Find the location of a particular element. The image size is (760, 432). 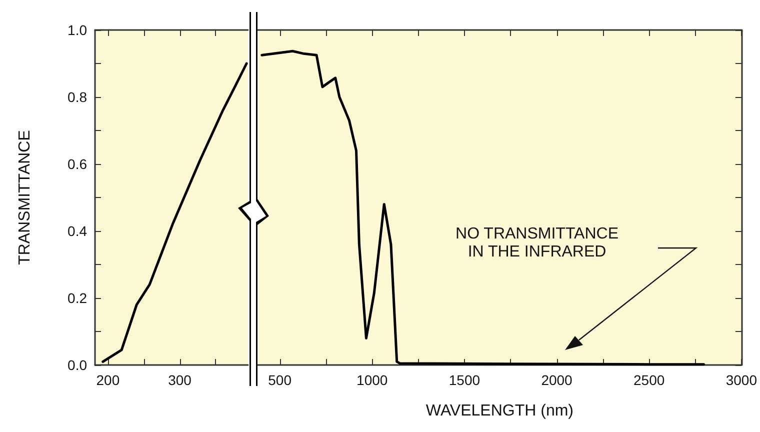

y-tick-label: 1.0 is located at coordinates (78, 30).